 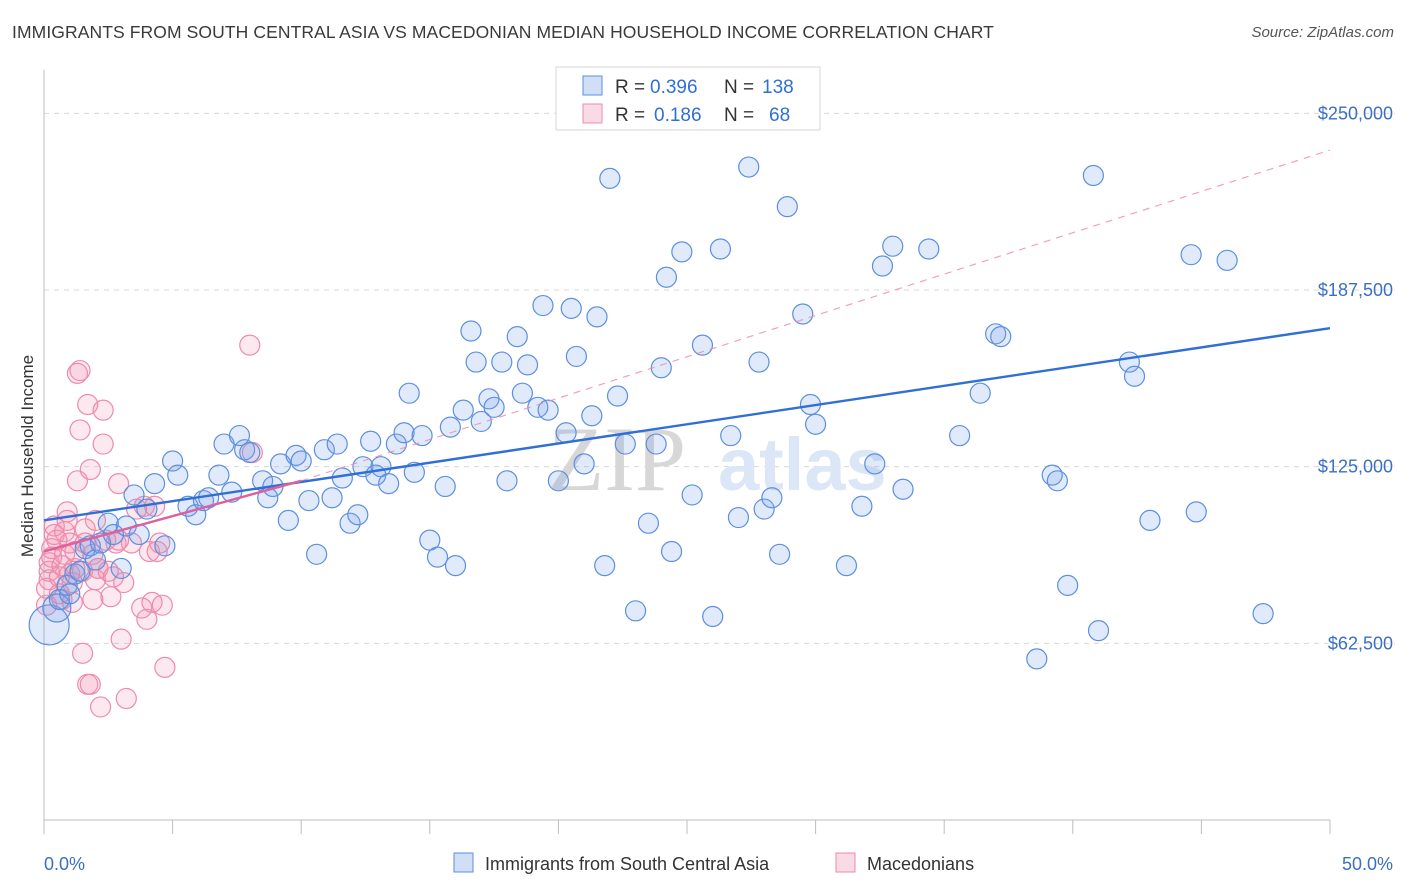 I want to click on y-tick-label-3: $250,000, so click(x=1355, y=113).